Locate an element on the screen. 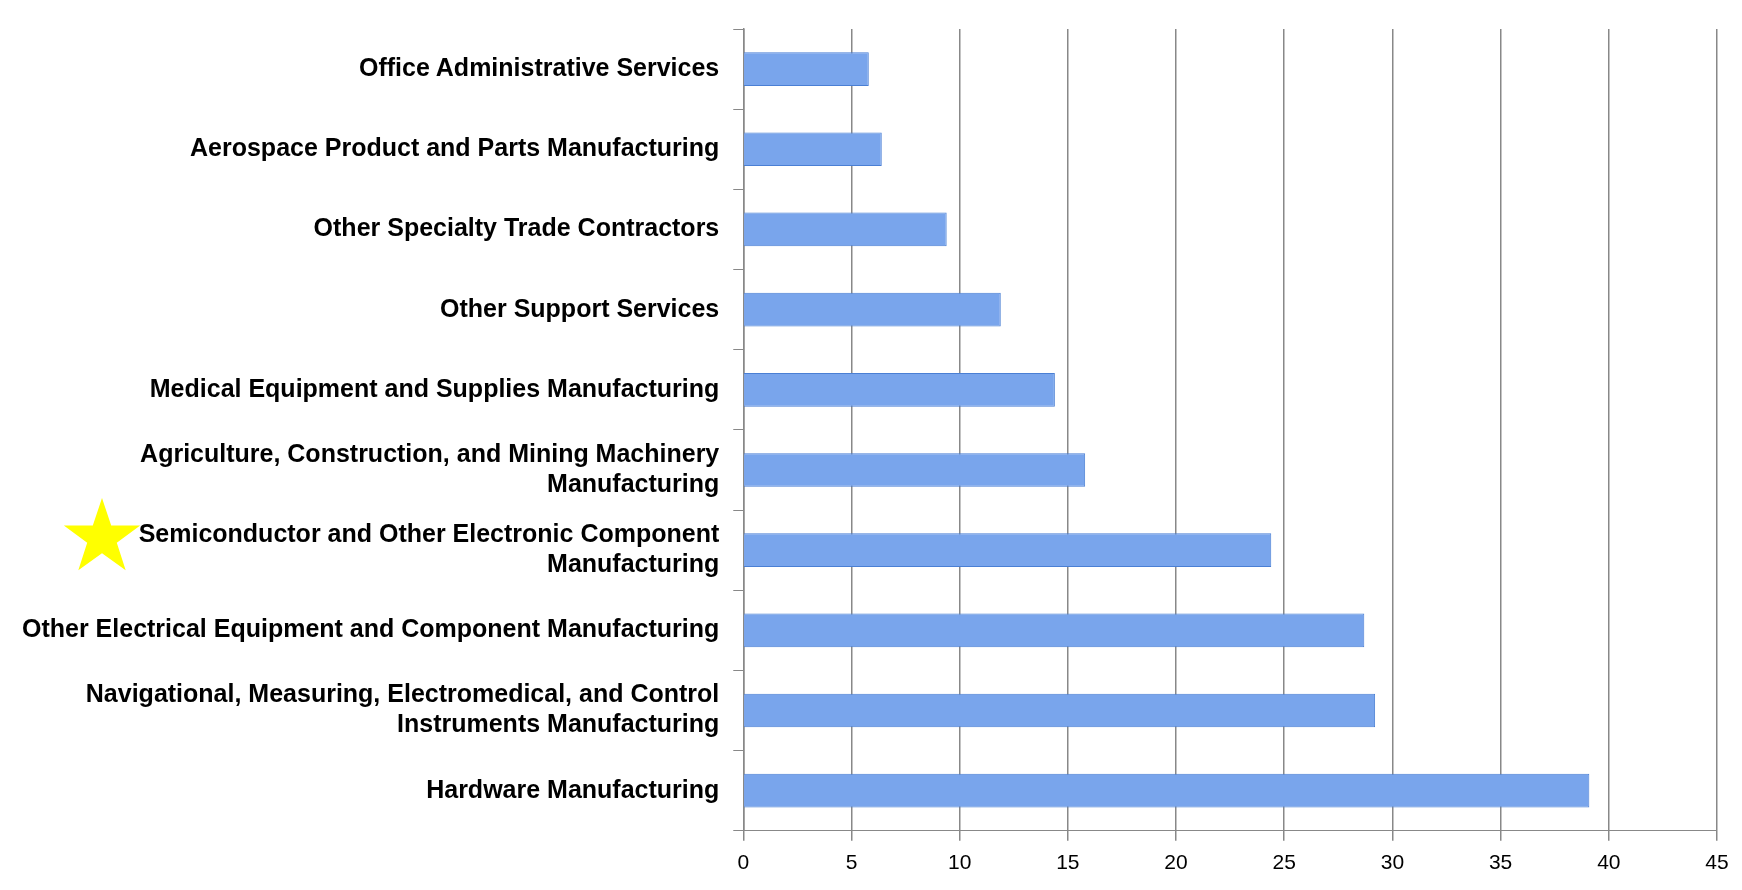 Image resolution: width=1742 pixels, height=890 pixels. y-tick-label: Navigational, Measuring, Electromedical, and Control Instruments Manufacturing is located at coordinates (402, 708).